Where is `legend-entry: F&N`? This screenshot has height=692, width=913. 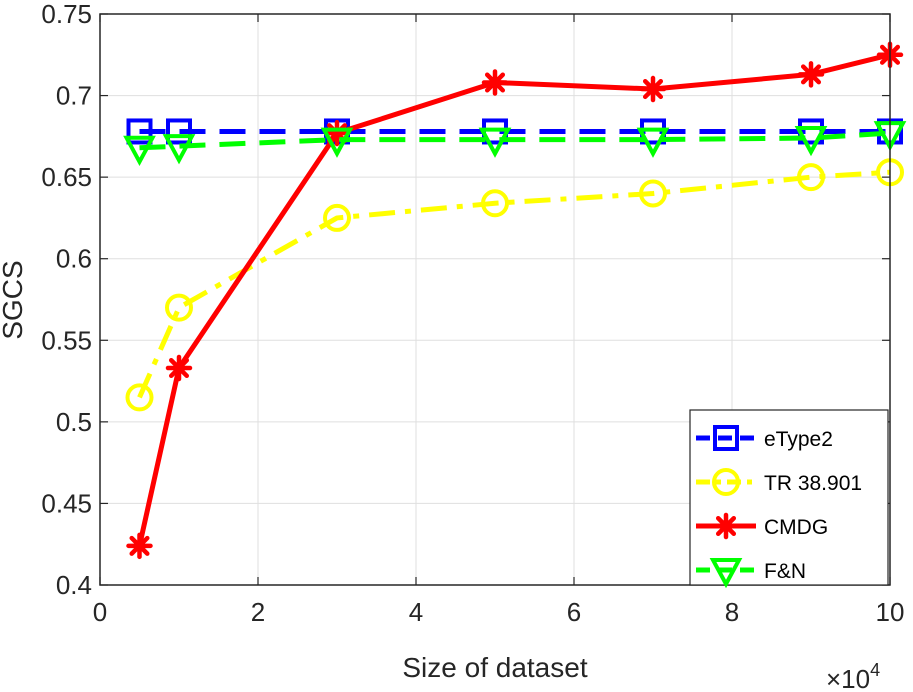
legend-entry: F&N is located at coordinates (751, 573).